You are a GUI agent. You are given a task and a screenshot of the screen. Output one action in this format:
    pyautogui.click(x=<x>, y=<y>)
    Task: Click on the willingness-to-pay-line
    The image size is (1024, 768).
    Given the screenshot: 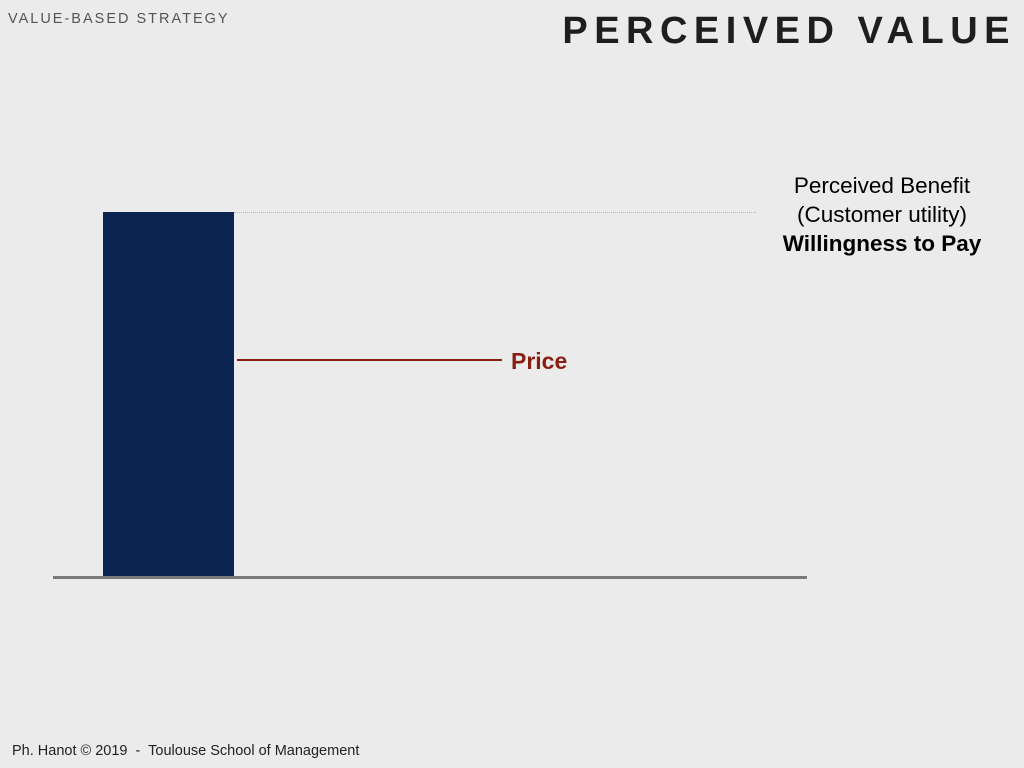 What is the action you would take?
    pyautogui.click(x=495, y=212)
    